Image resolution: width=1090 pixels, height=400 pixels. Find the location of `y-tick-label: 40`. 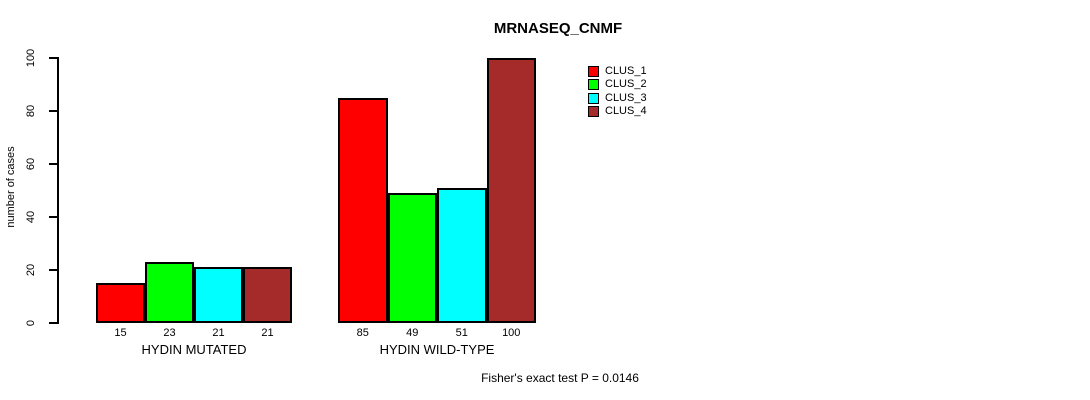

y-tick-label: 40 is located at coordinates (31, 217).